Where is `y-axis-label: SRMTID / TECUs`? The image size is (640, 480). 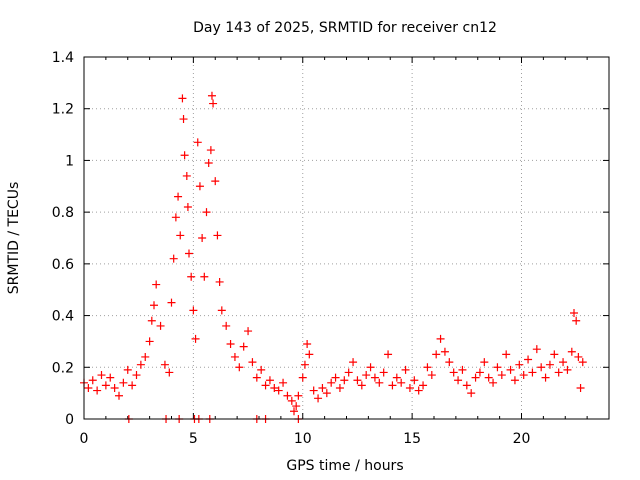 y-axis-label: SRMTID / TECUs is located at coordinates (14, 238).